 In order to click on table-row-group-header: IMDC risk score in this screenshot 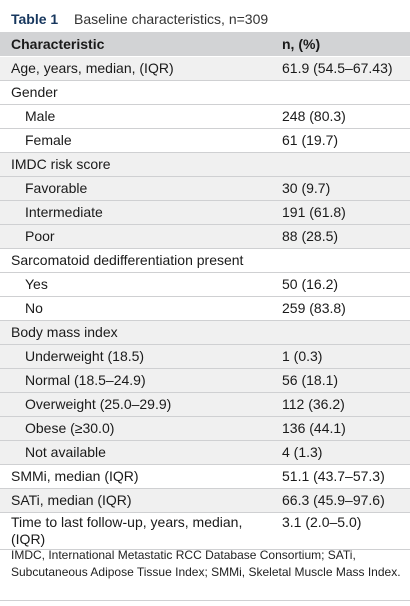, I will do `click(205, 165)`.